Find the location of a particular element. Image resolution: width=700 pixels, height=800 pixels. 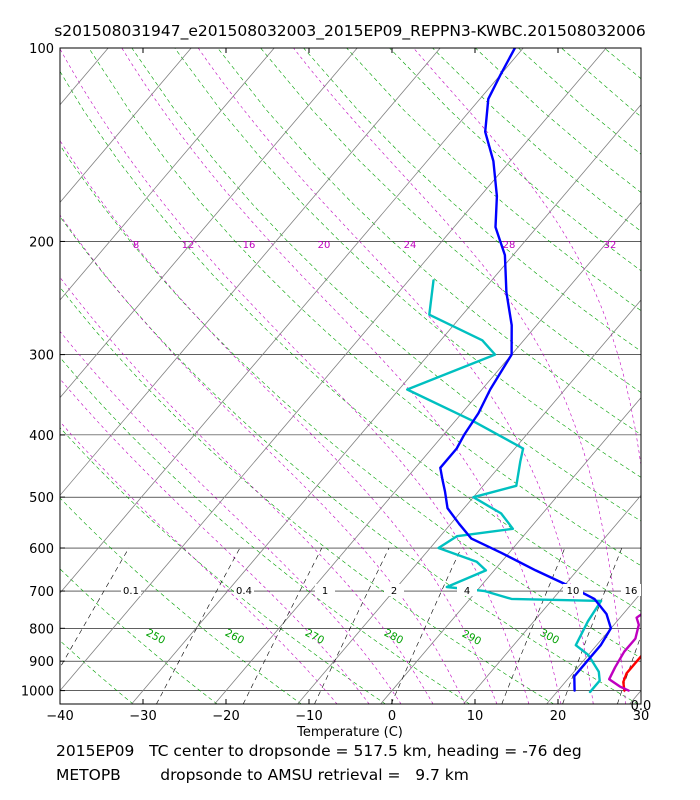

corner-label: 0.0 is located at coordinates (641, 706).